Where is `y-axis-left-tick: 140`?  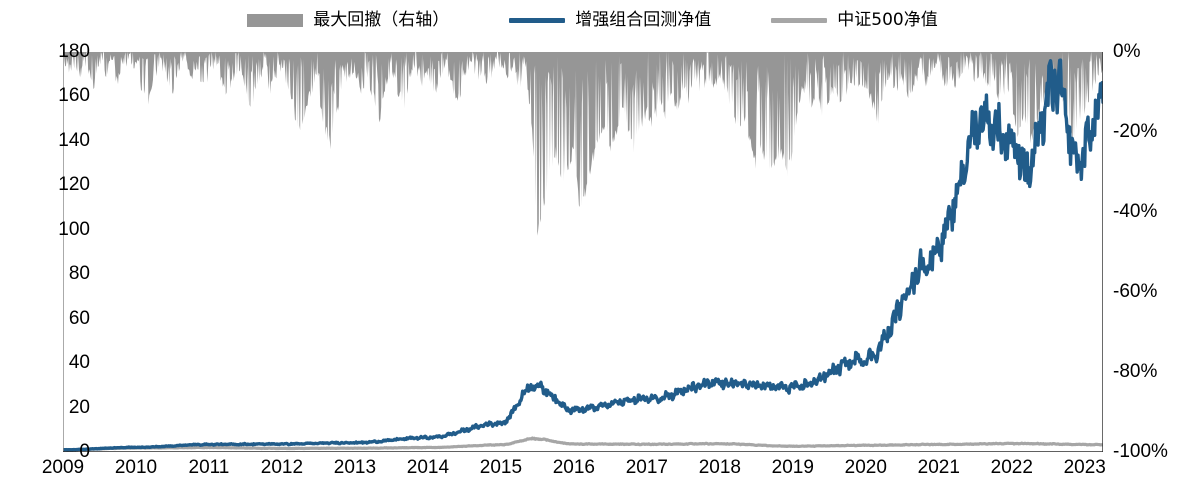 y-axis-left-tick: 140 is located at coordinates (74, 140).